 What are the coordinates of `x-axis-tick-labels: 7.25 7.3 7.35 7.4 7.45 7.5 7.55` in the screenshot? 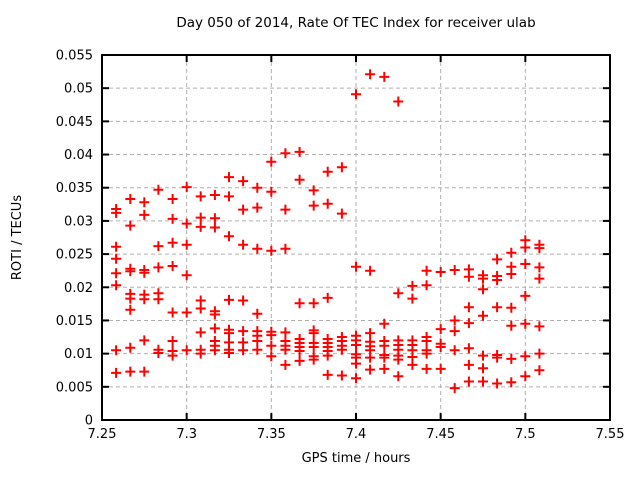 It's located at (356, 434).